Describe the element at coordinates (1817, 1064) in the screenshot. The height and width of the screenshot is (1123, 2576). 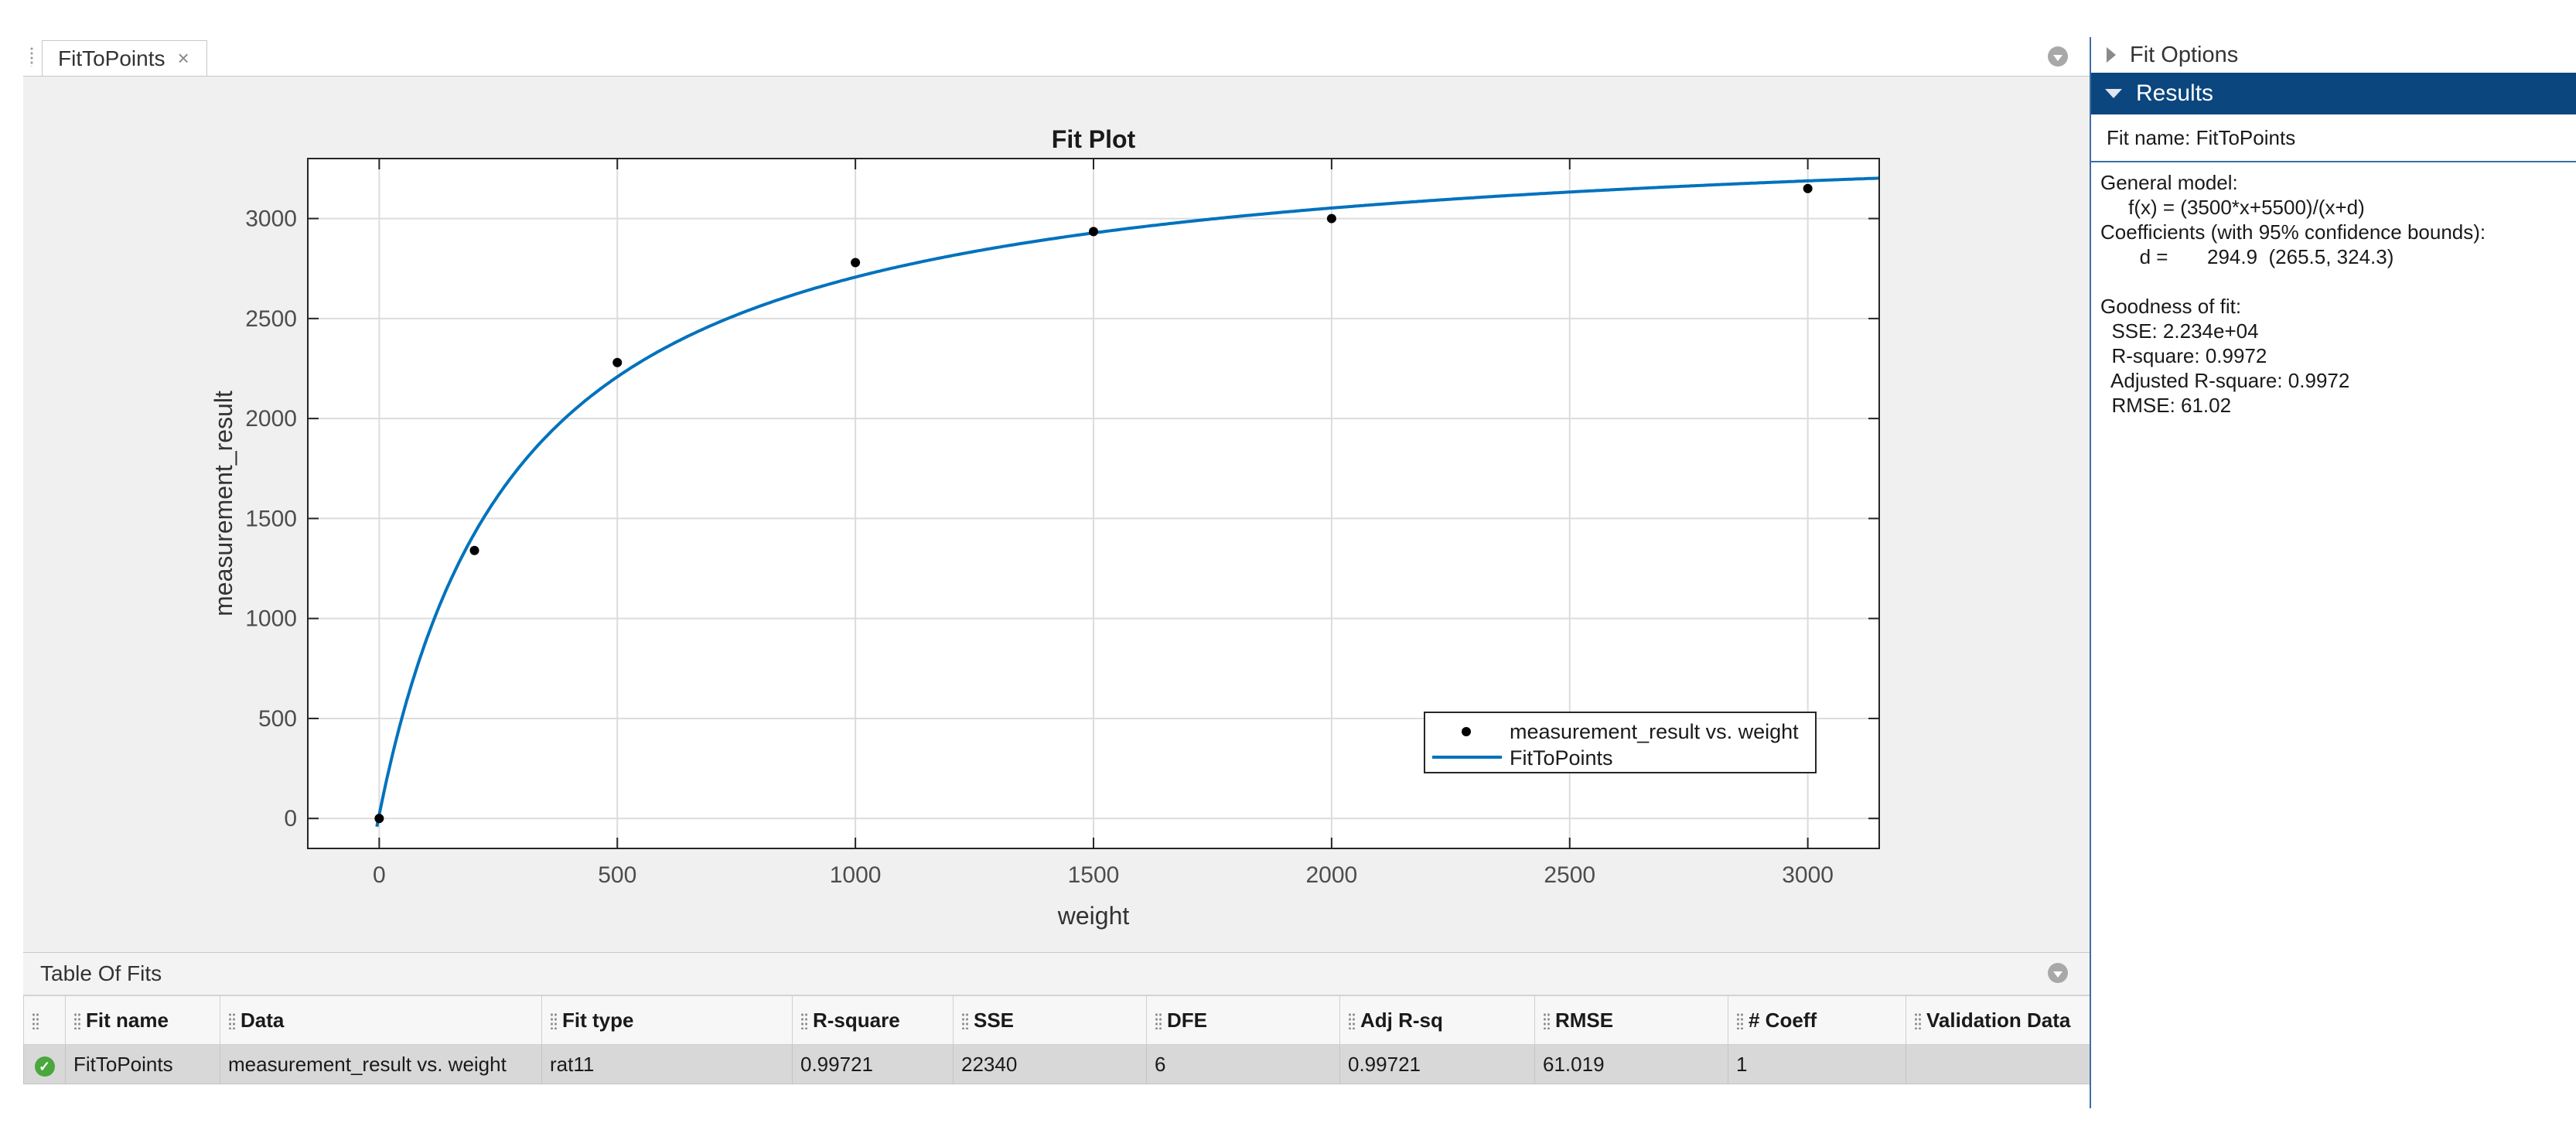
I see `table-cell: 1` at that location.